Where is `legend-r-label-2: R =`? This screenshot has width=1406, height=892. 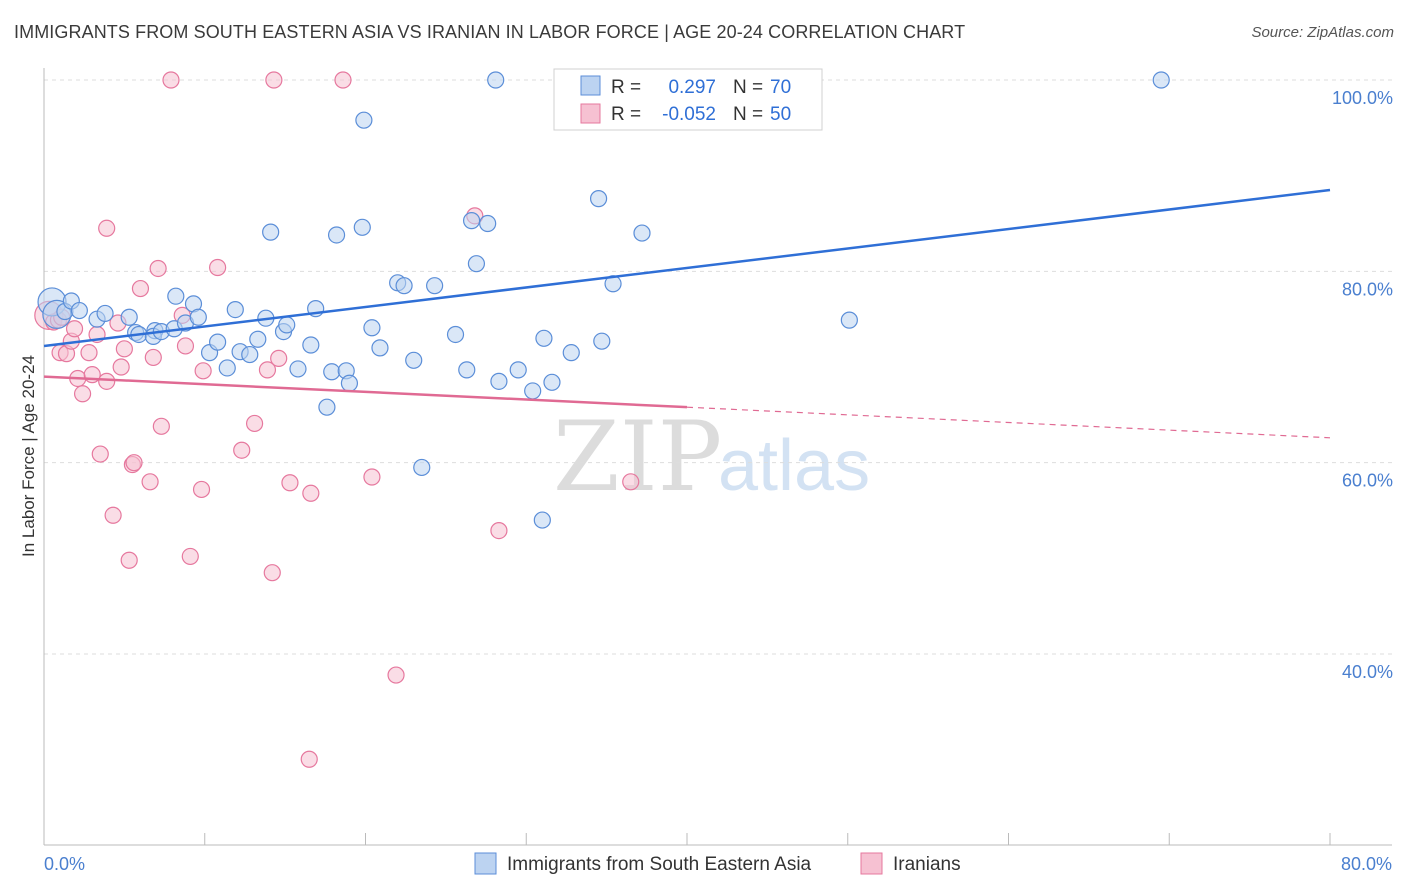 legend-r-label-2: R = is located at coordinates (626, 114).